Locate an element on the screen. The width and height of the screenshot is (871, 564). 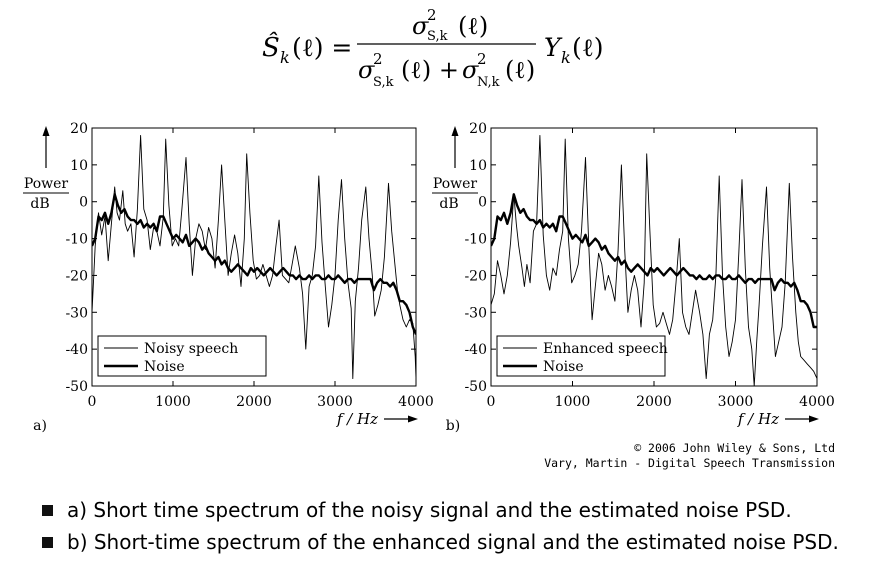
formula-numerator-sigma: σ is located at coordinates (420, 26).